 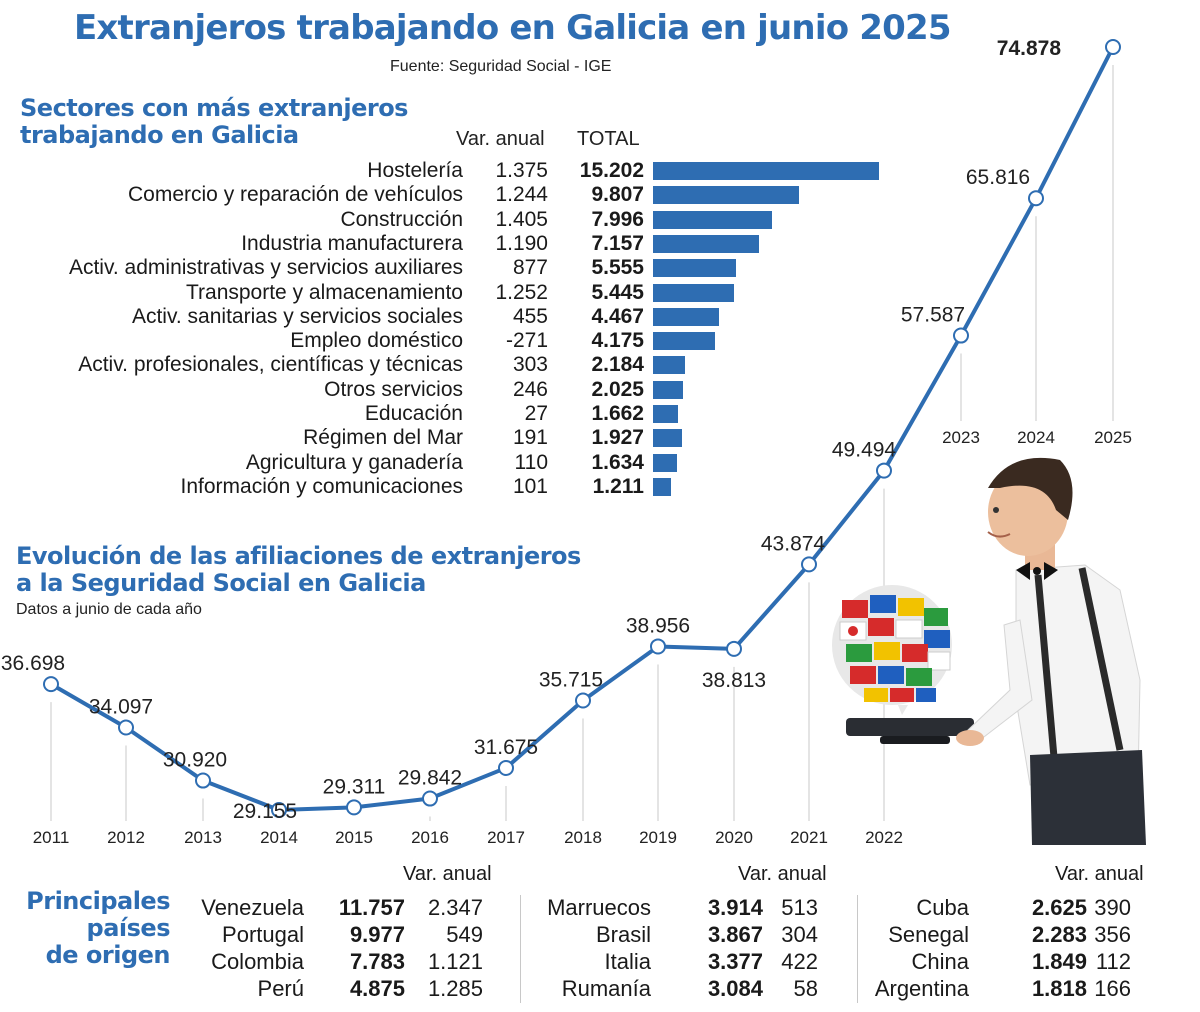 I want to click on countries-title-line1: Principales, so click(x=98, y=901).